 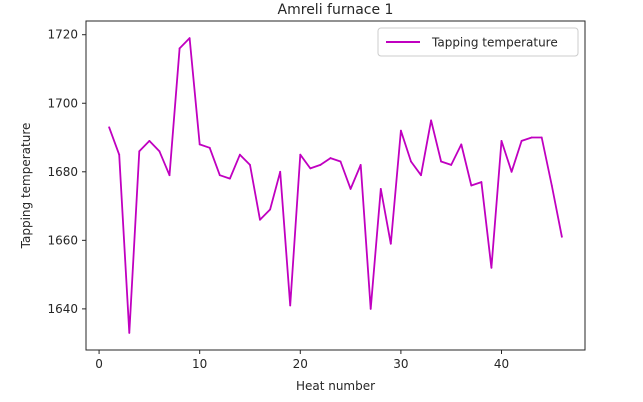 What do you see at coordinates (26, 186) in the screenshot?
I see `y-axis-label: Tapping temperature` at bounding box center [26, 186].